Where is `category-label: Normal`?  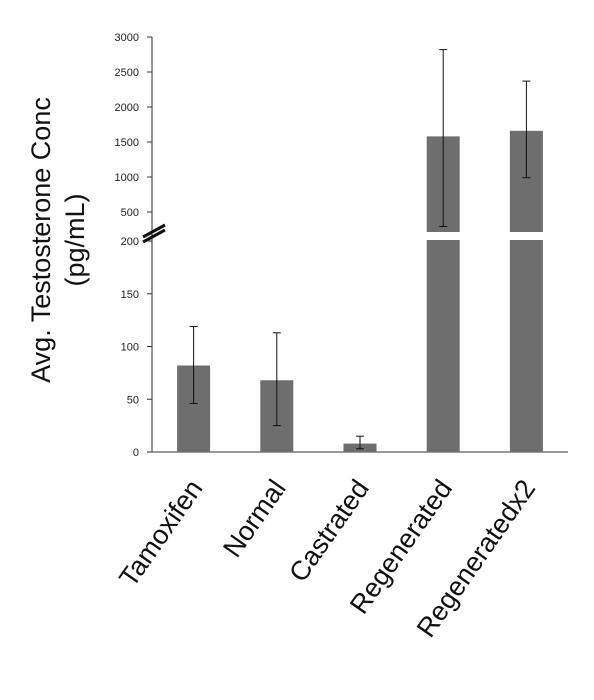 category-label: Normal is located at coordinates (254, 518).